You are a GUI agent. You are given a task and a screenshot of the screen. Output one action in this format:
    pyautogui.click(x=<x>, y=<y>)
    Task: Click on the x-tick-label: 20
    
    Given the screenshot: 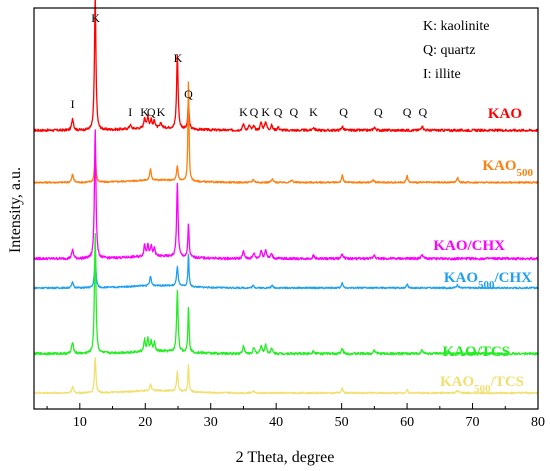 What is the action you would take?
    pyautogui.click(x=145, y=422)
    